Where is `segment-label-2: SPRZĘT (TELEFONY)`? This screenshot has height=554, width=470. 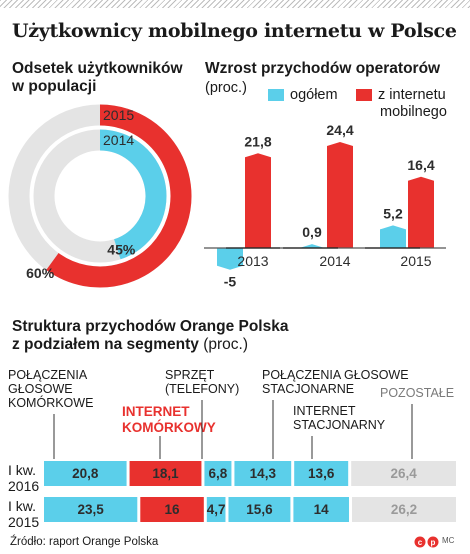 segment-label-2: SPRZĘT (TELEFONY) is located at coordinates (202, 382).